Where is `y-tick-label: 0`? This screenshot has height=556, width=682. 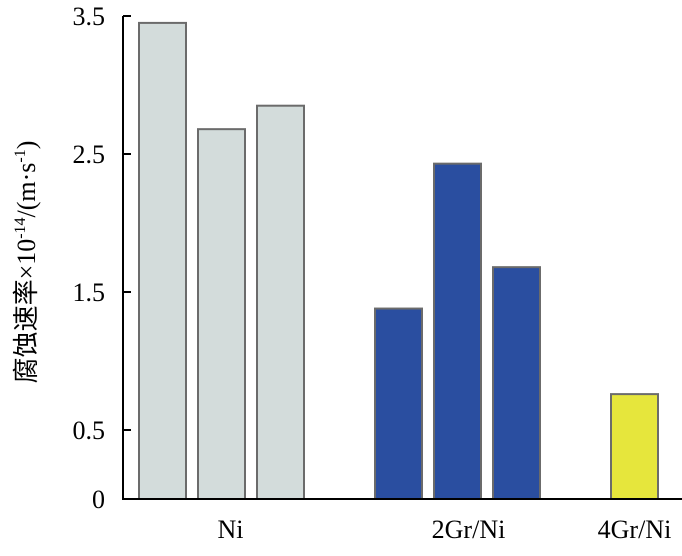 y-tick-label: 0 is located at coordinates (98, 499).